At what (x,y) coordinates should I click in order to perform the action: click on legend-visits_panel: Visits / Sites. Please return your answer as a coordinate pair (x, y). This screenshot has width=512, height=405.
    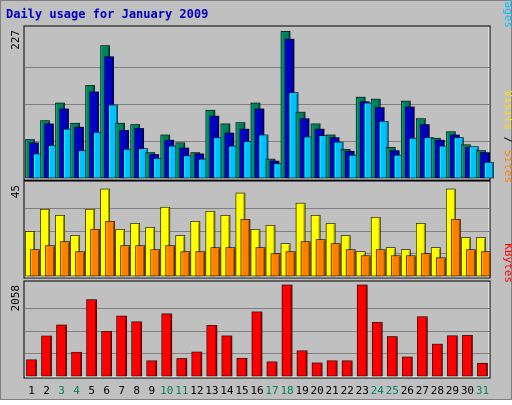
    Looking at the image, I should click on (507, 136).